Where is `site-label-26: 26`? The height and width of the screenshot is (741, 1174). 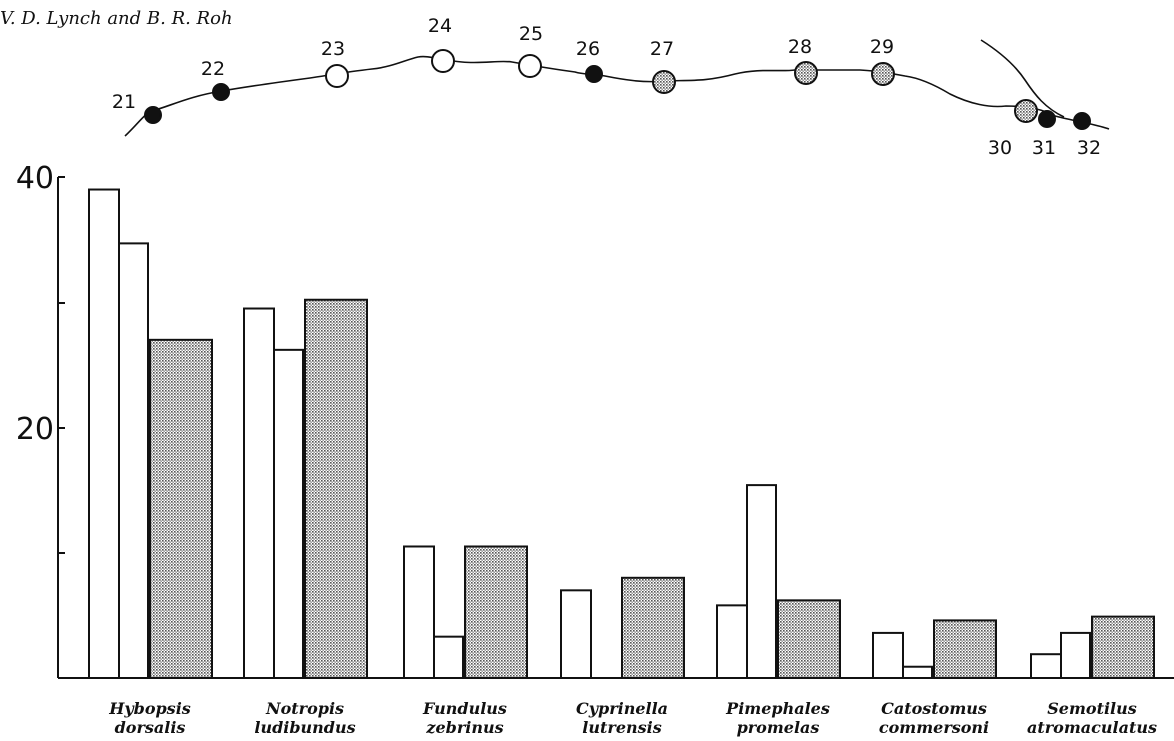 site-label-26: 26 is located at coordinates (588, 49).